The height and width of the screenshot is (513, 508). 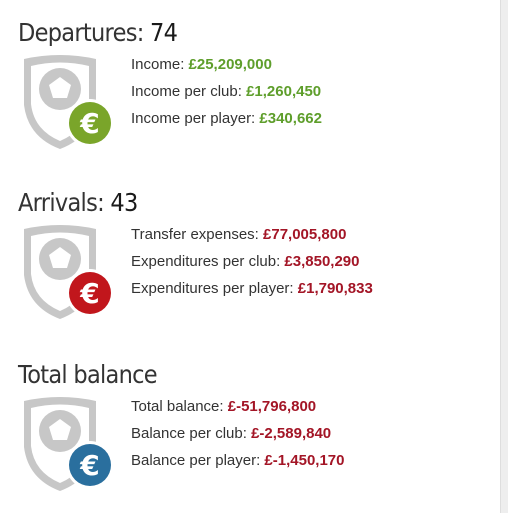 I want to click on arrivals-euro-circle, so click(x=90, y=293).